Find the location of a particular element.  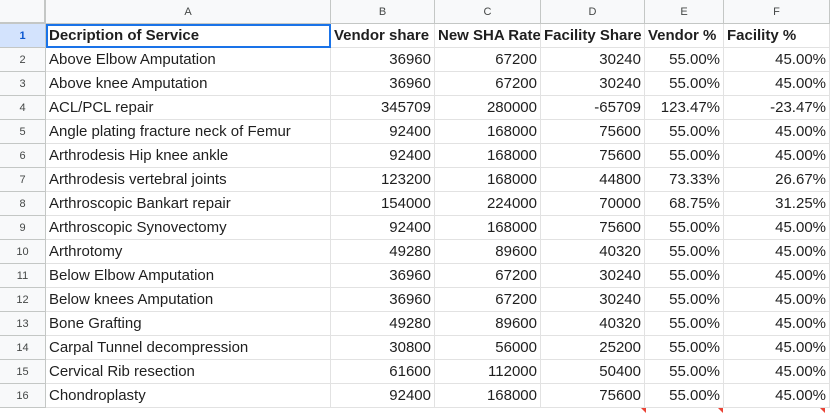

cell-d10: 40320 is located at coordinates (593, 252).